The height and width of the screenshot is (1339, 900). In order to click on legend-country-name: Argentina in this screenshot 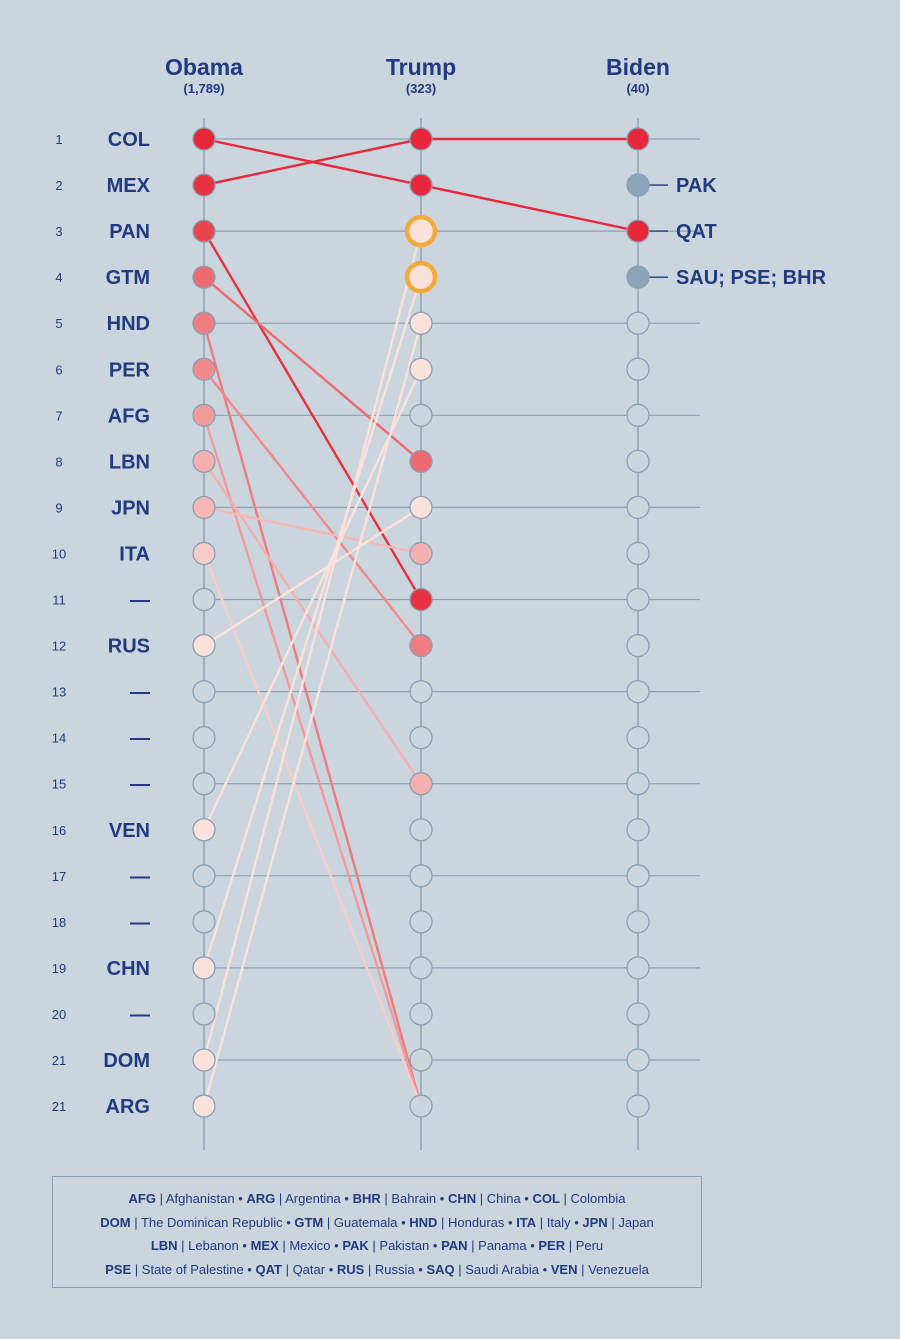, I will do `click(313, 1198)`.